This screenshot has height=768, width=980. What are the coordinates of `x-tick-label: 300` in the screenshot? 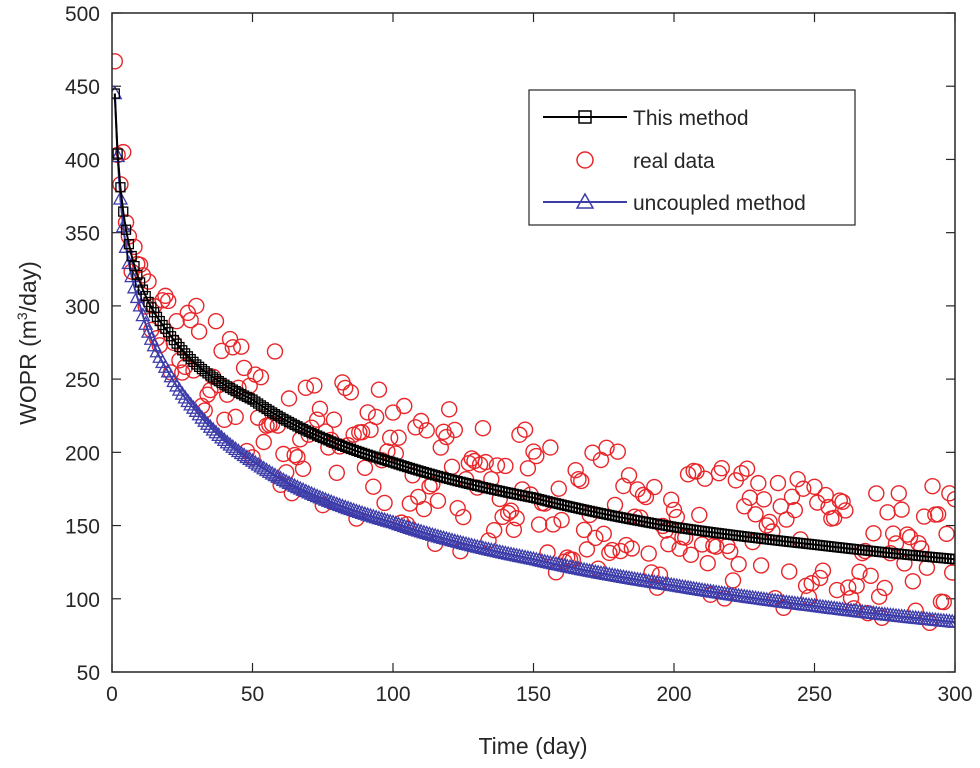 It's located at (954, 694).